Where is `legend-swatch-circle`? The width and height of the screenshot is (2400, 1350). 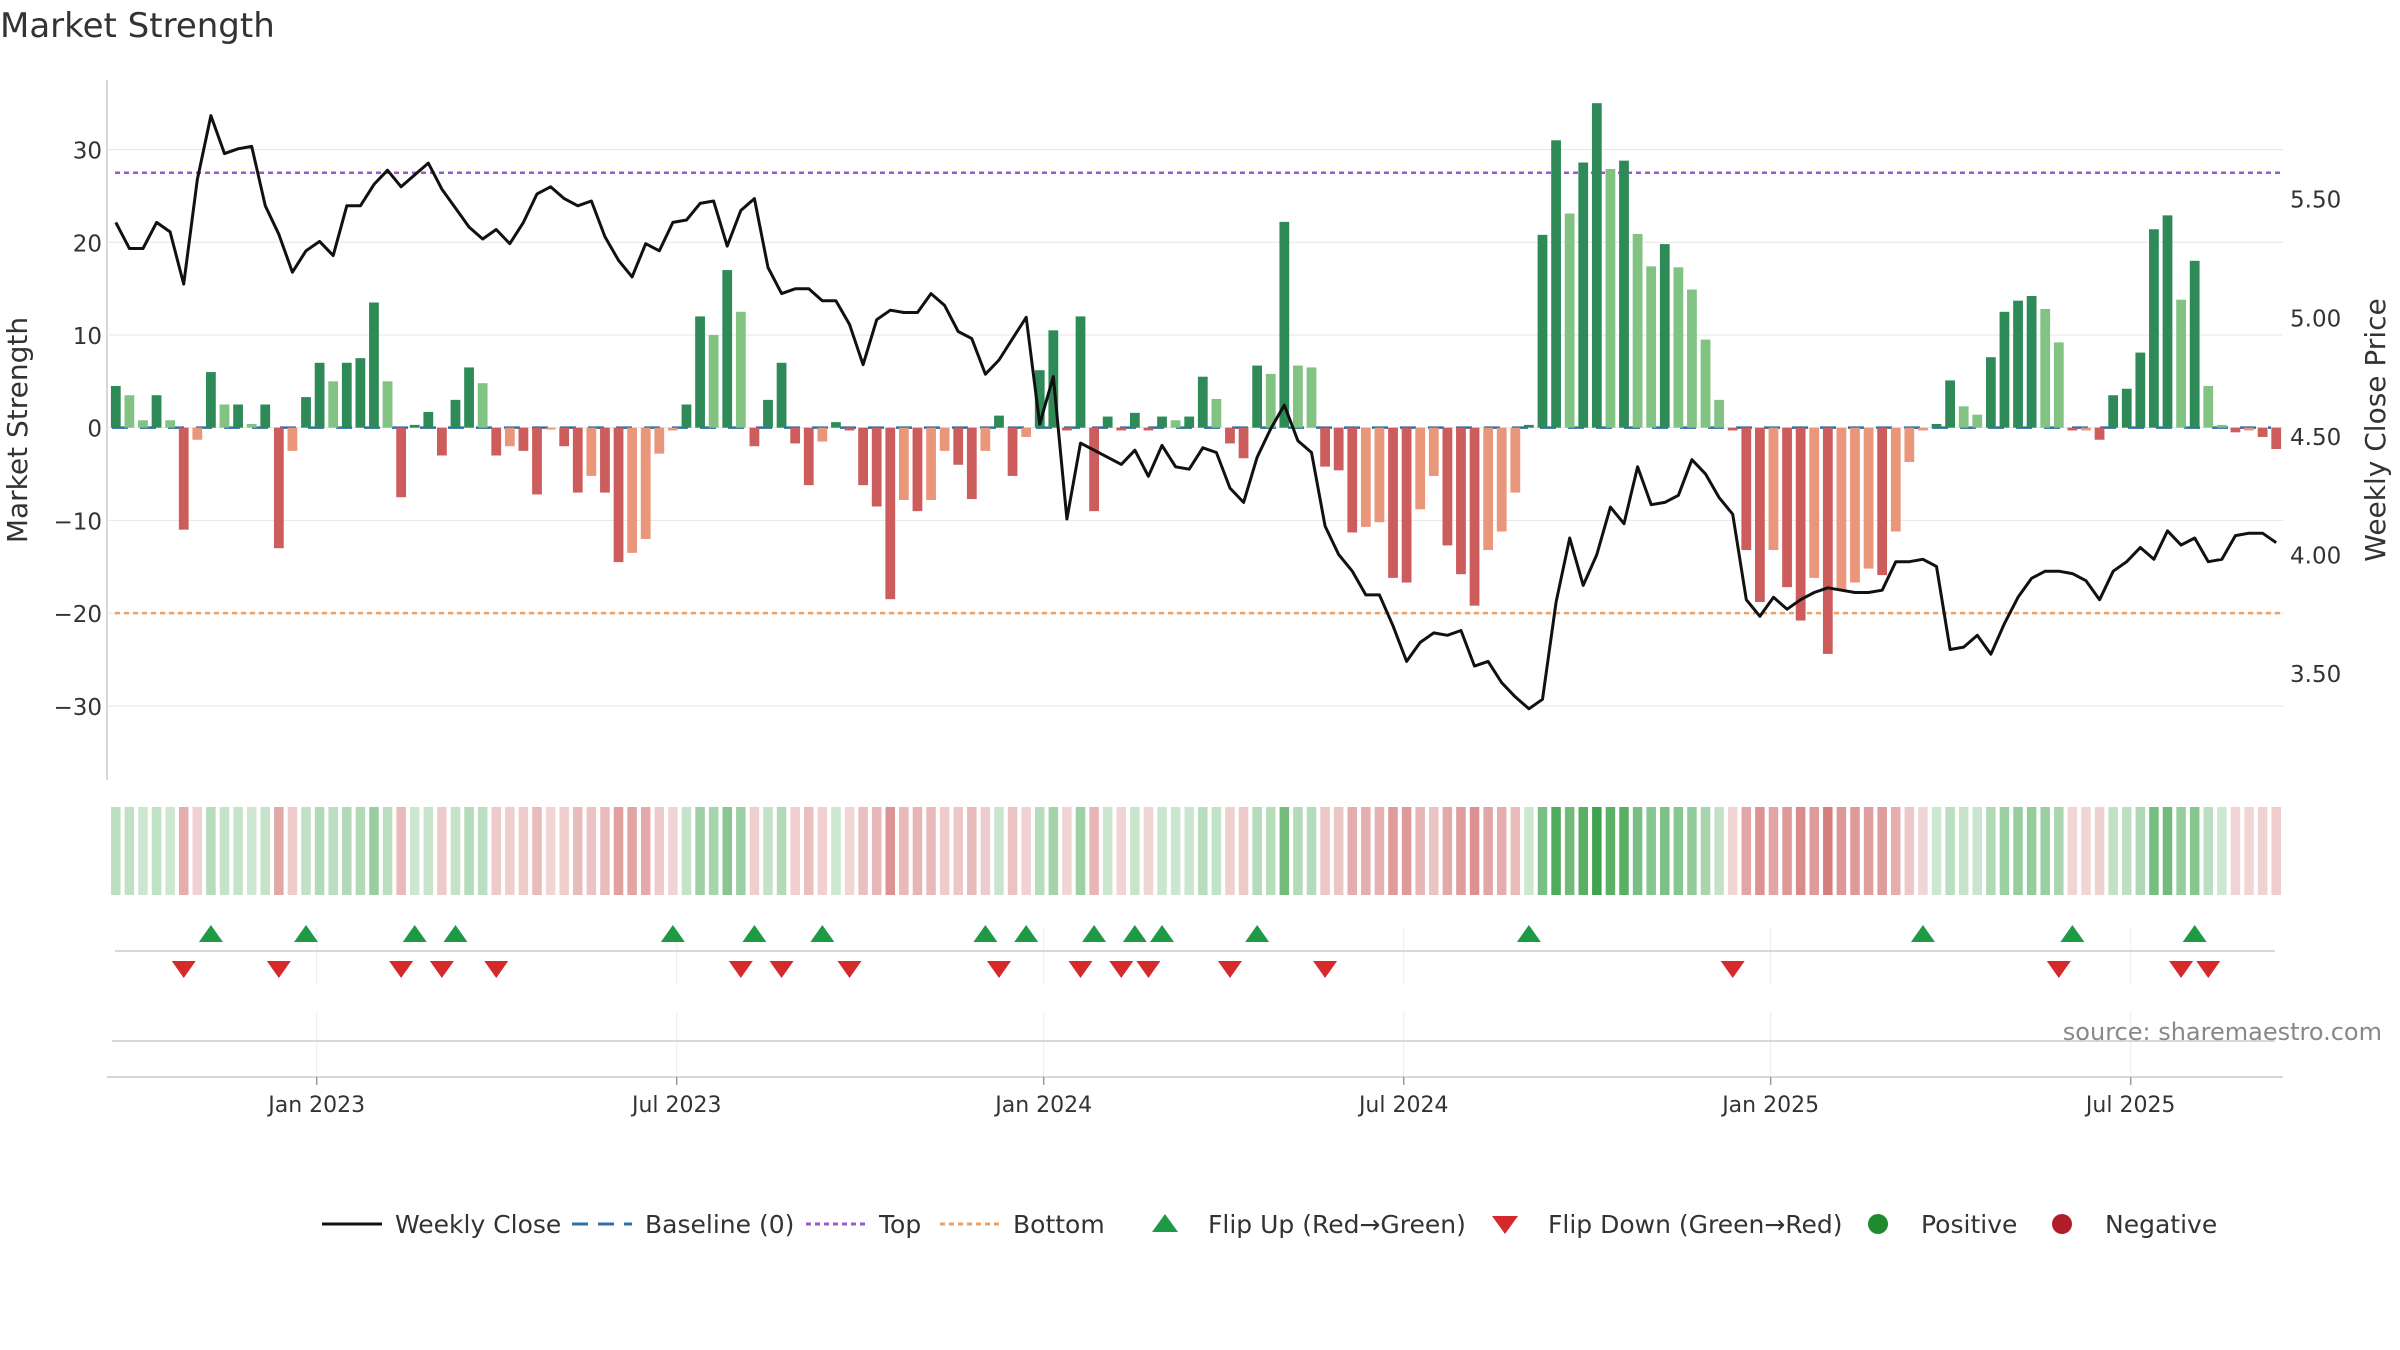 legend-swatch-circle is located at coordinates (1878, 1224).